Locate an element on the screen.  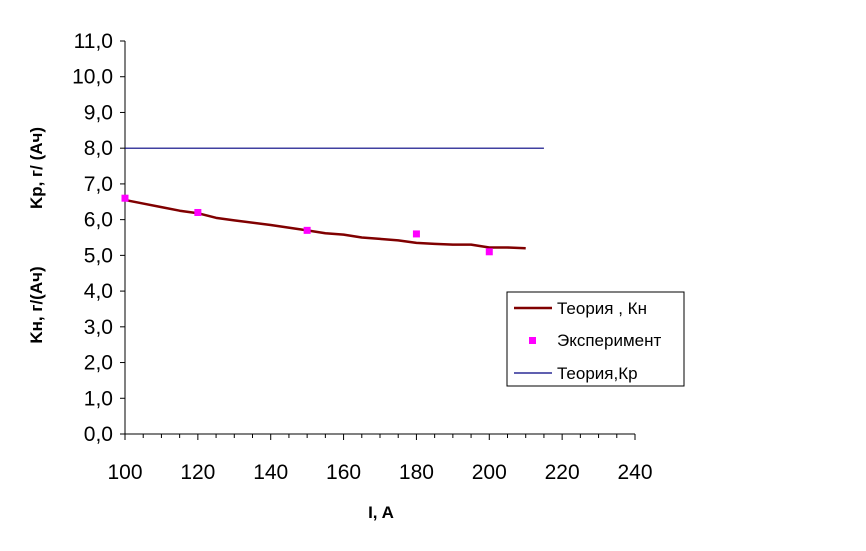
x-tick-label: 180 is located at coordinates (416, 472).